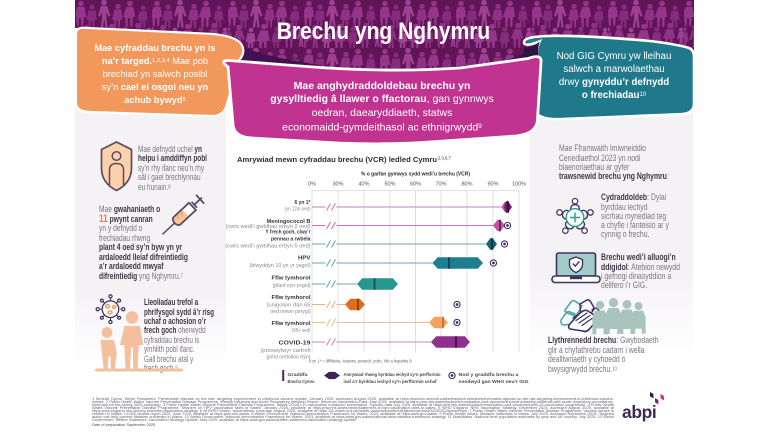  I want to click on svg-text: (65+ oed), so click(301, 331).